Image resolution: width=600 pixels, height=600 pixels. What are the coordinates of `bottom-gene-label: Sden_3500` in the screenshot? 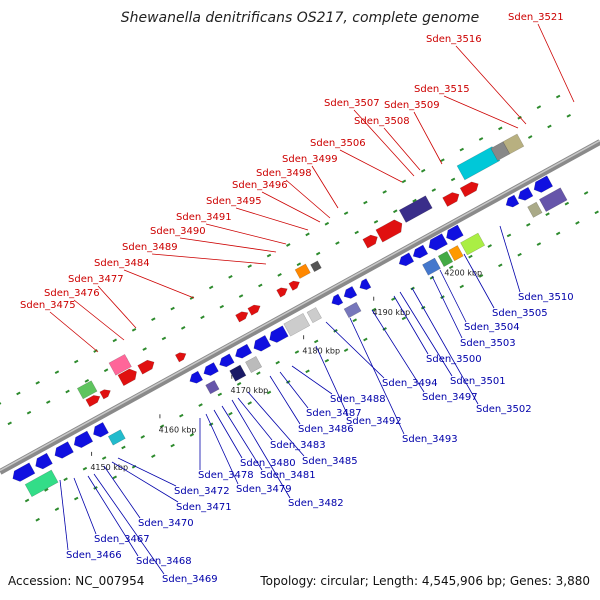 It's located at (454, 359).